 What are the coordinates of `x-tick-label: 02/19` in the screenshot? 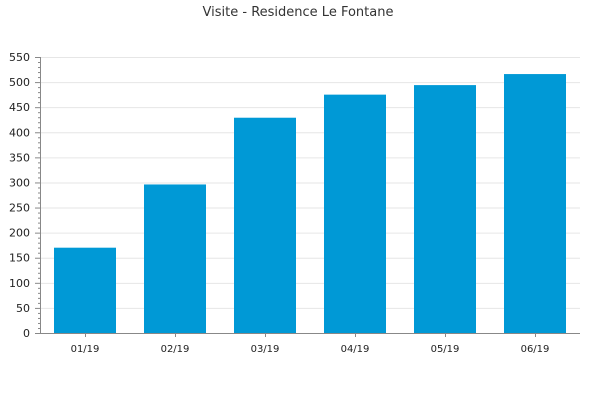 It's located at (175, 349).